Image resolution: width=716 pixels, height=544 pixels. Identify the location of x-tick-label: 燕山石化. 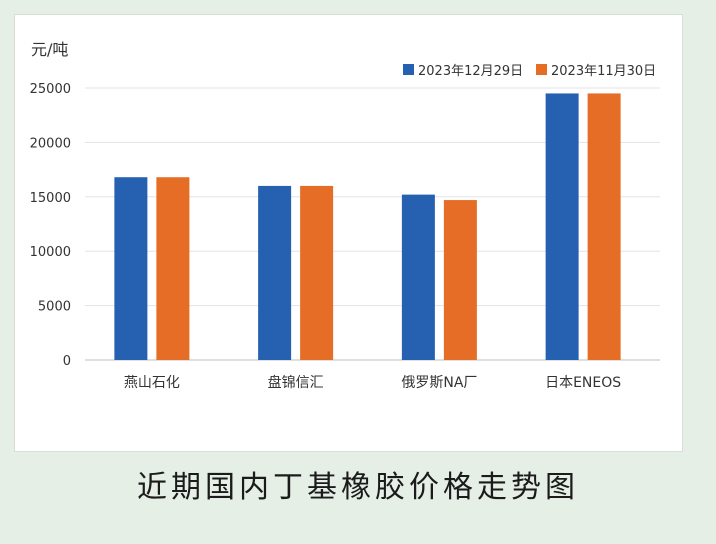
(152, 383).